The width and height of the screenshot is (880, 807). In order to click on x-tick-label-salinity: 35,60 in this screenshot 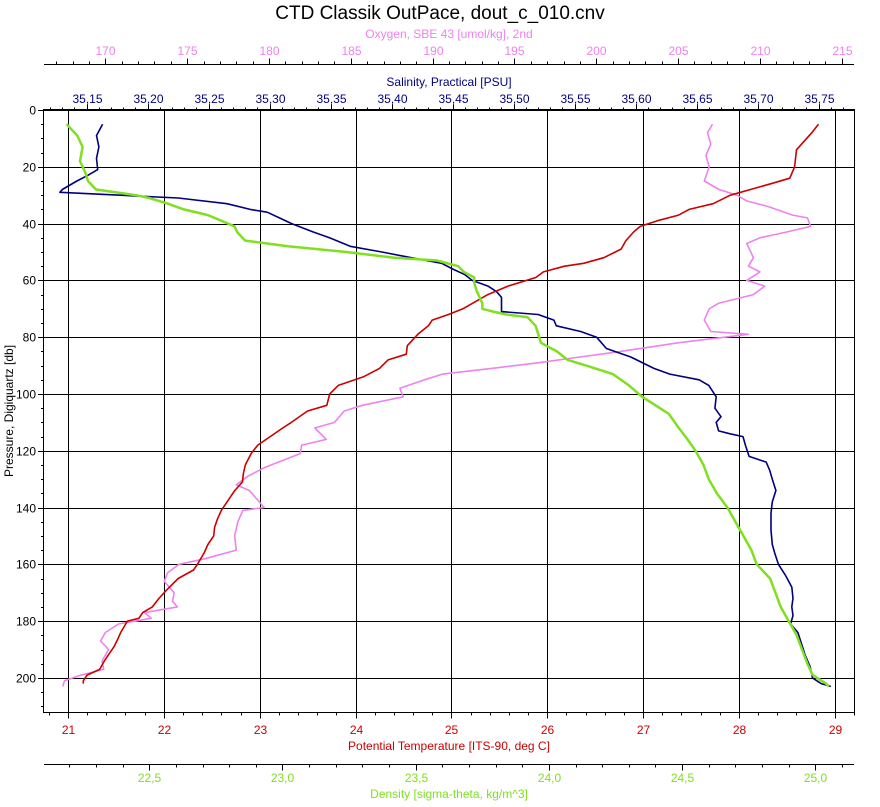, I will do `click(636, 99)`.